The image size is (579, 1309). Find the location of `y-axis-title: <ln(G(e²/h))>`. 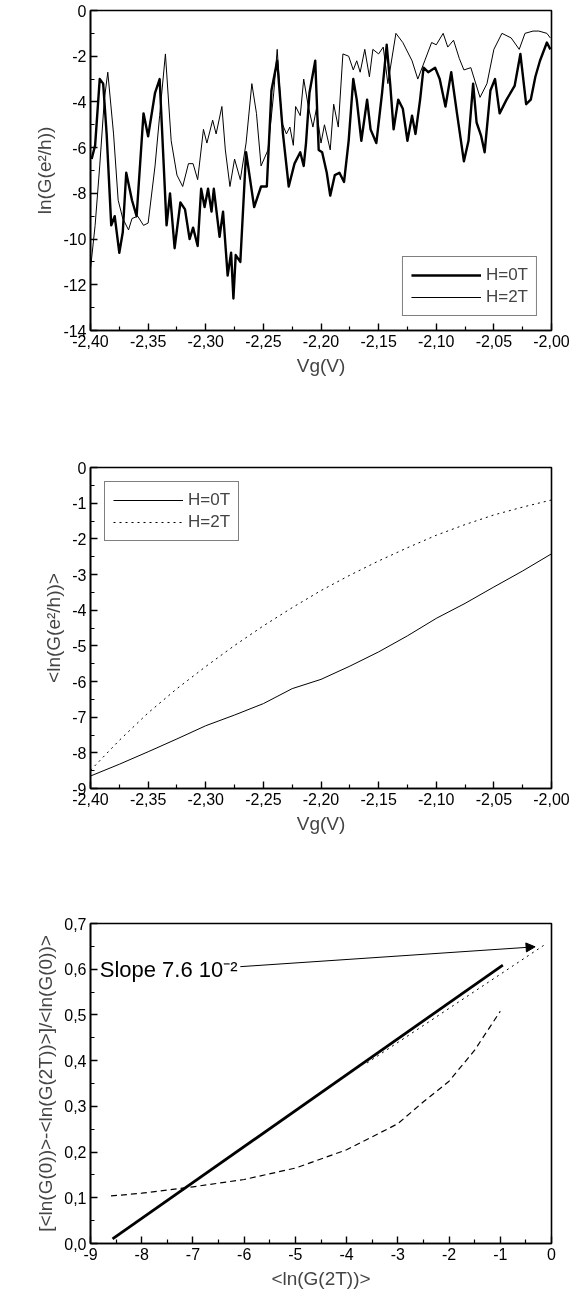

y-axis-title: <ln(G(e²/h))> is located at coordinates (54, 628).